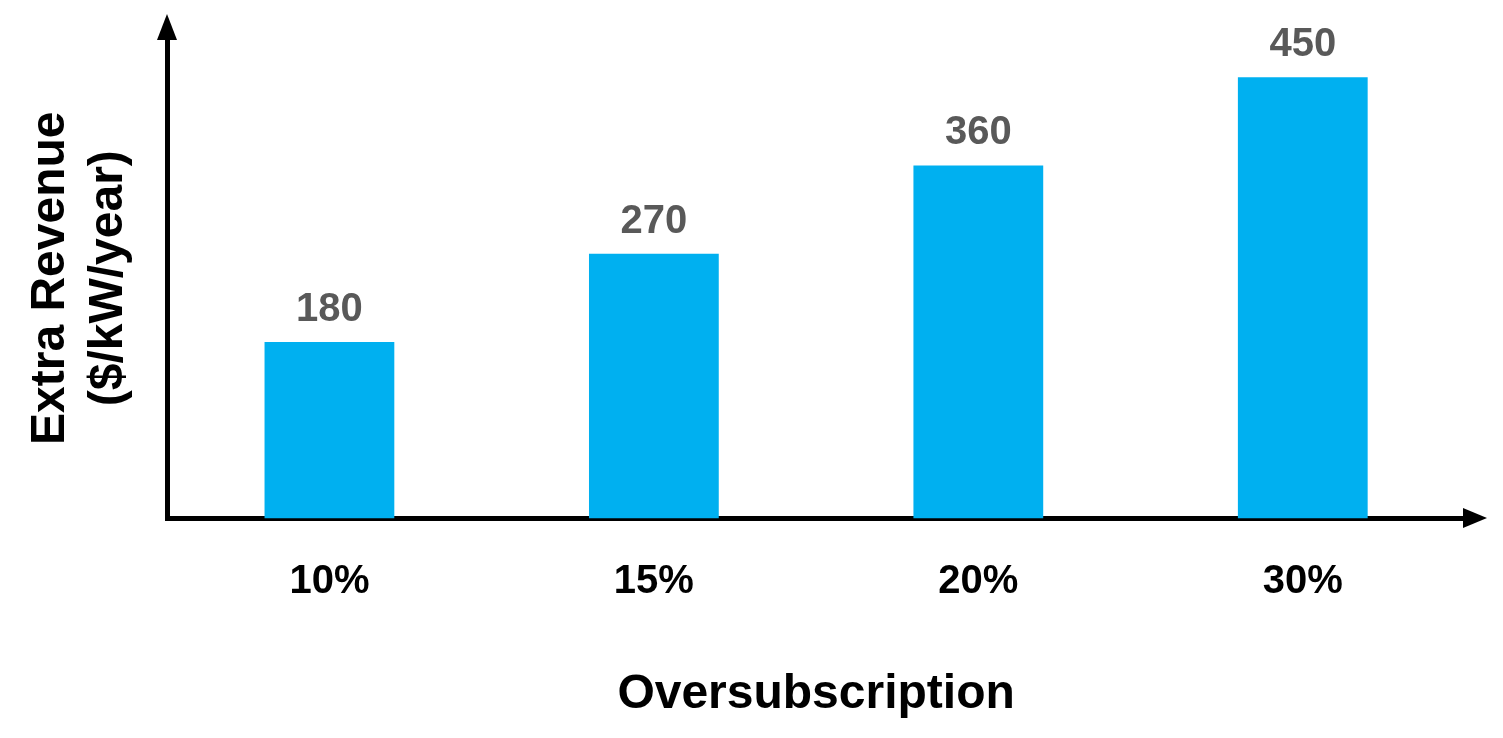 The height and width of the screenshot is (738, 1503). What do you see at coordinates (816, 692) in the screenshot?
I see `x-axis-title: Oversubscription` at bounding box center [816, 692].